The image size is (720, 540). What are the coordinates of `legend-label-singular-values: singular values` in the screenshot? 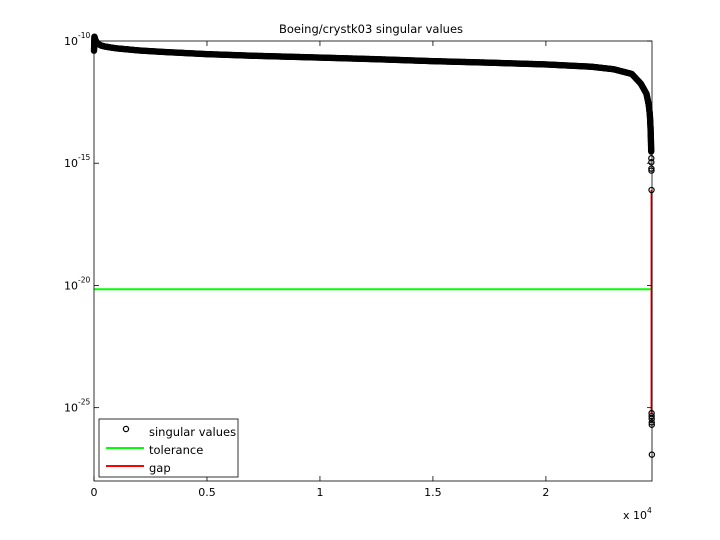 It's located at (192, 432).